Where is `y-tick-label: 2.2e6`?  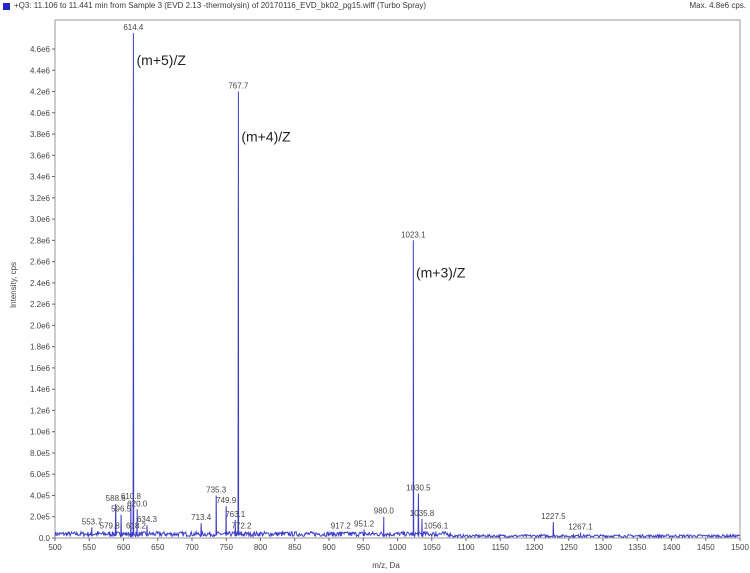
y-tick-label: 2.2e6 is located at coordinates (40, 304).